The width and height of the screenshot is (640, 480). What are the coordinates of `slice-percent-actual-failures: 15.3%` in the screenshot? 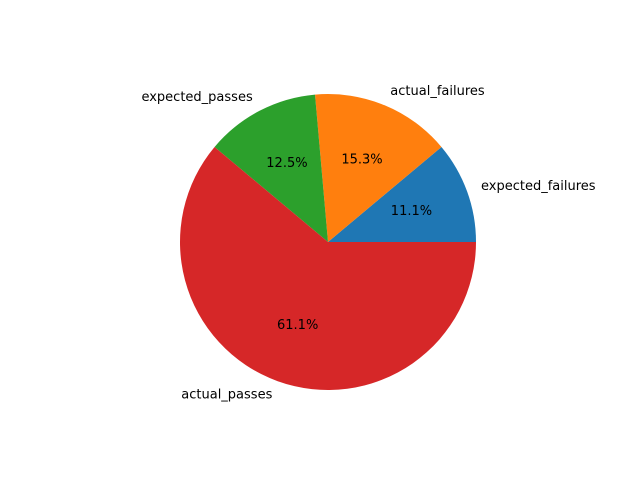 It's located at (361, 159).